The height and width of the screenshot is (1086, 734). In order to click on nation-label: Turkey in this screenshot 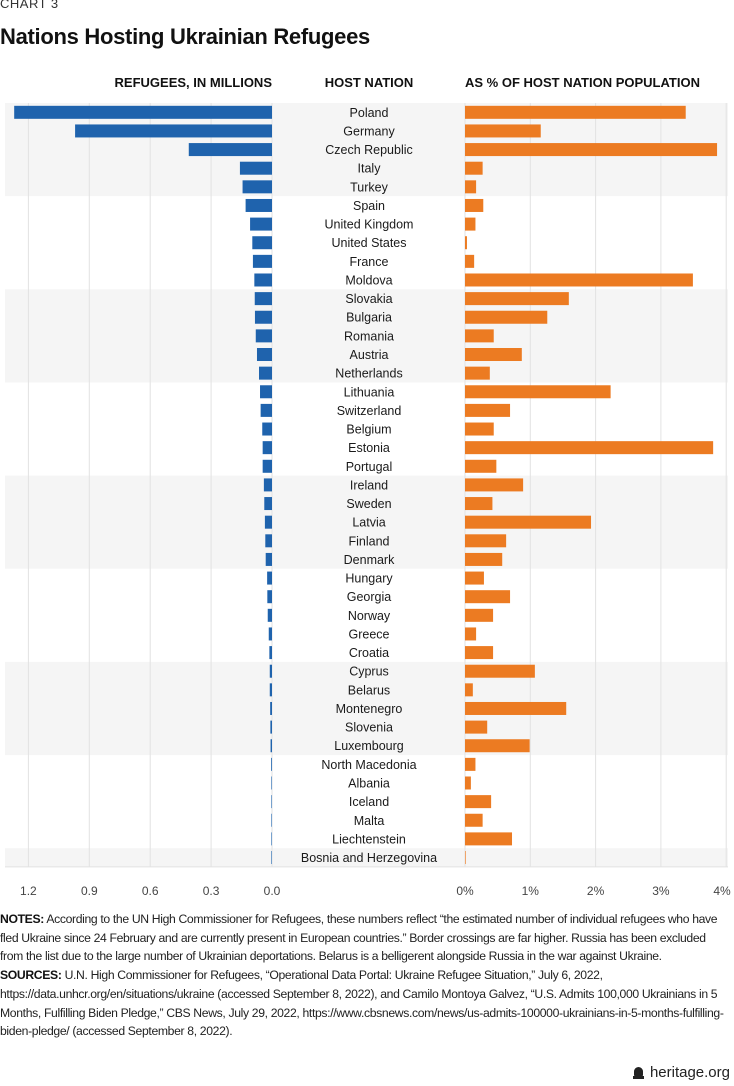, I will do `click(369, 187)`.